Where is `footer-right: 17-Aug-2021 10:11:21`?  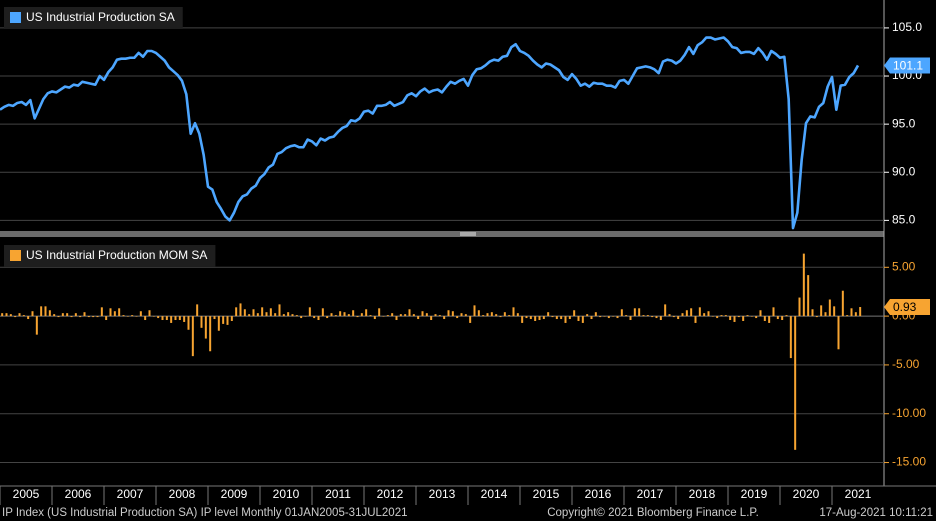
footer-right: 17-Aug-2021 10:11:21 is located at coordinates (876, 513).